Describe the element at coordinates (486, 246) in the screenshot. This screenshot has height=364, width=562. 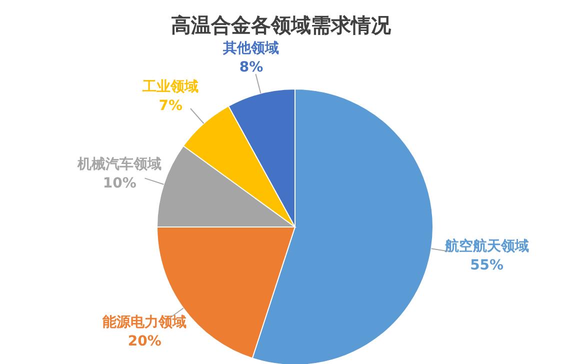
I see `slice-label: 航空航天领域` at that location.